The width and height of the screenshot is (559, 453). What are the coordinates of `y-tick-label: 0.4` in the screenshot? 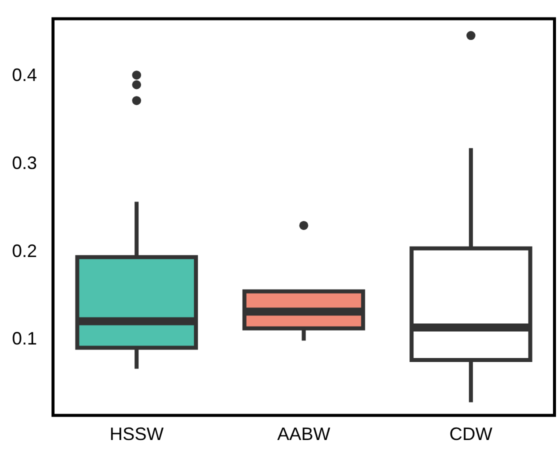 It's located at (25, 74).